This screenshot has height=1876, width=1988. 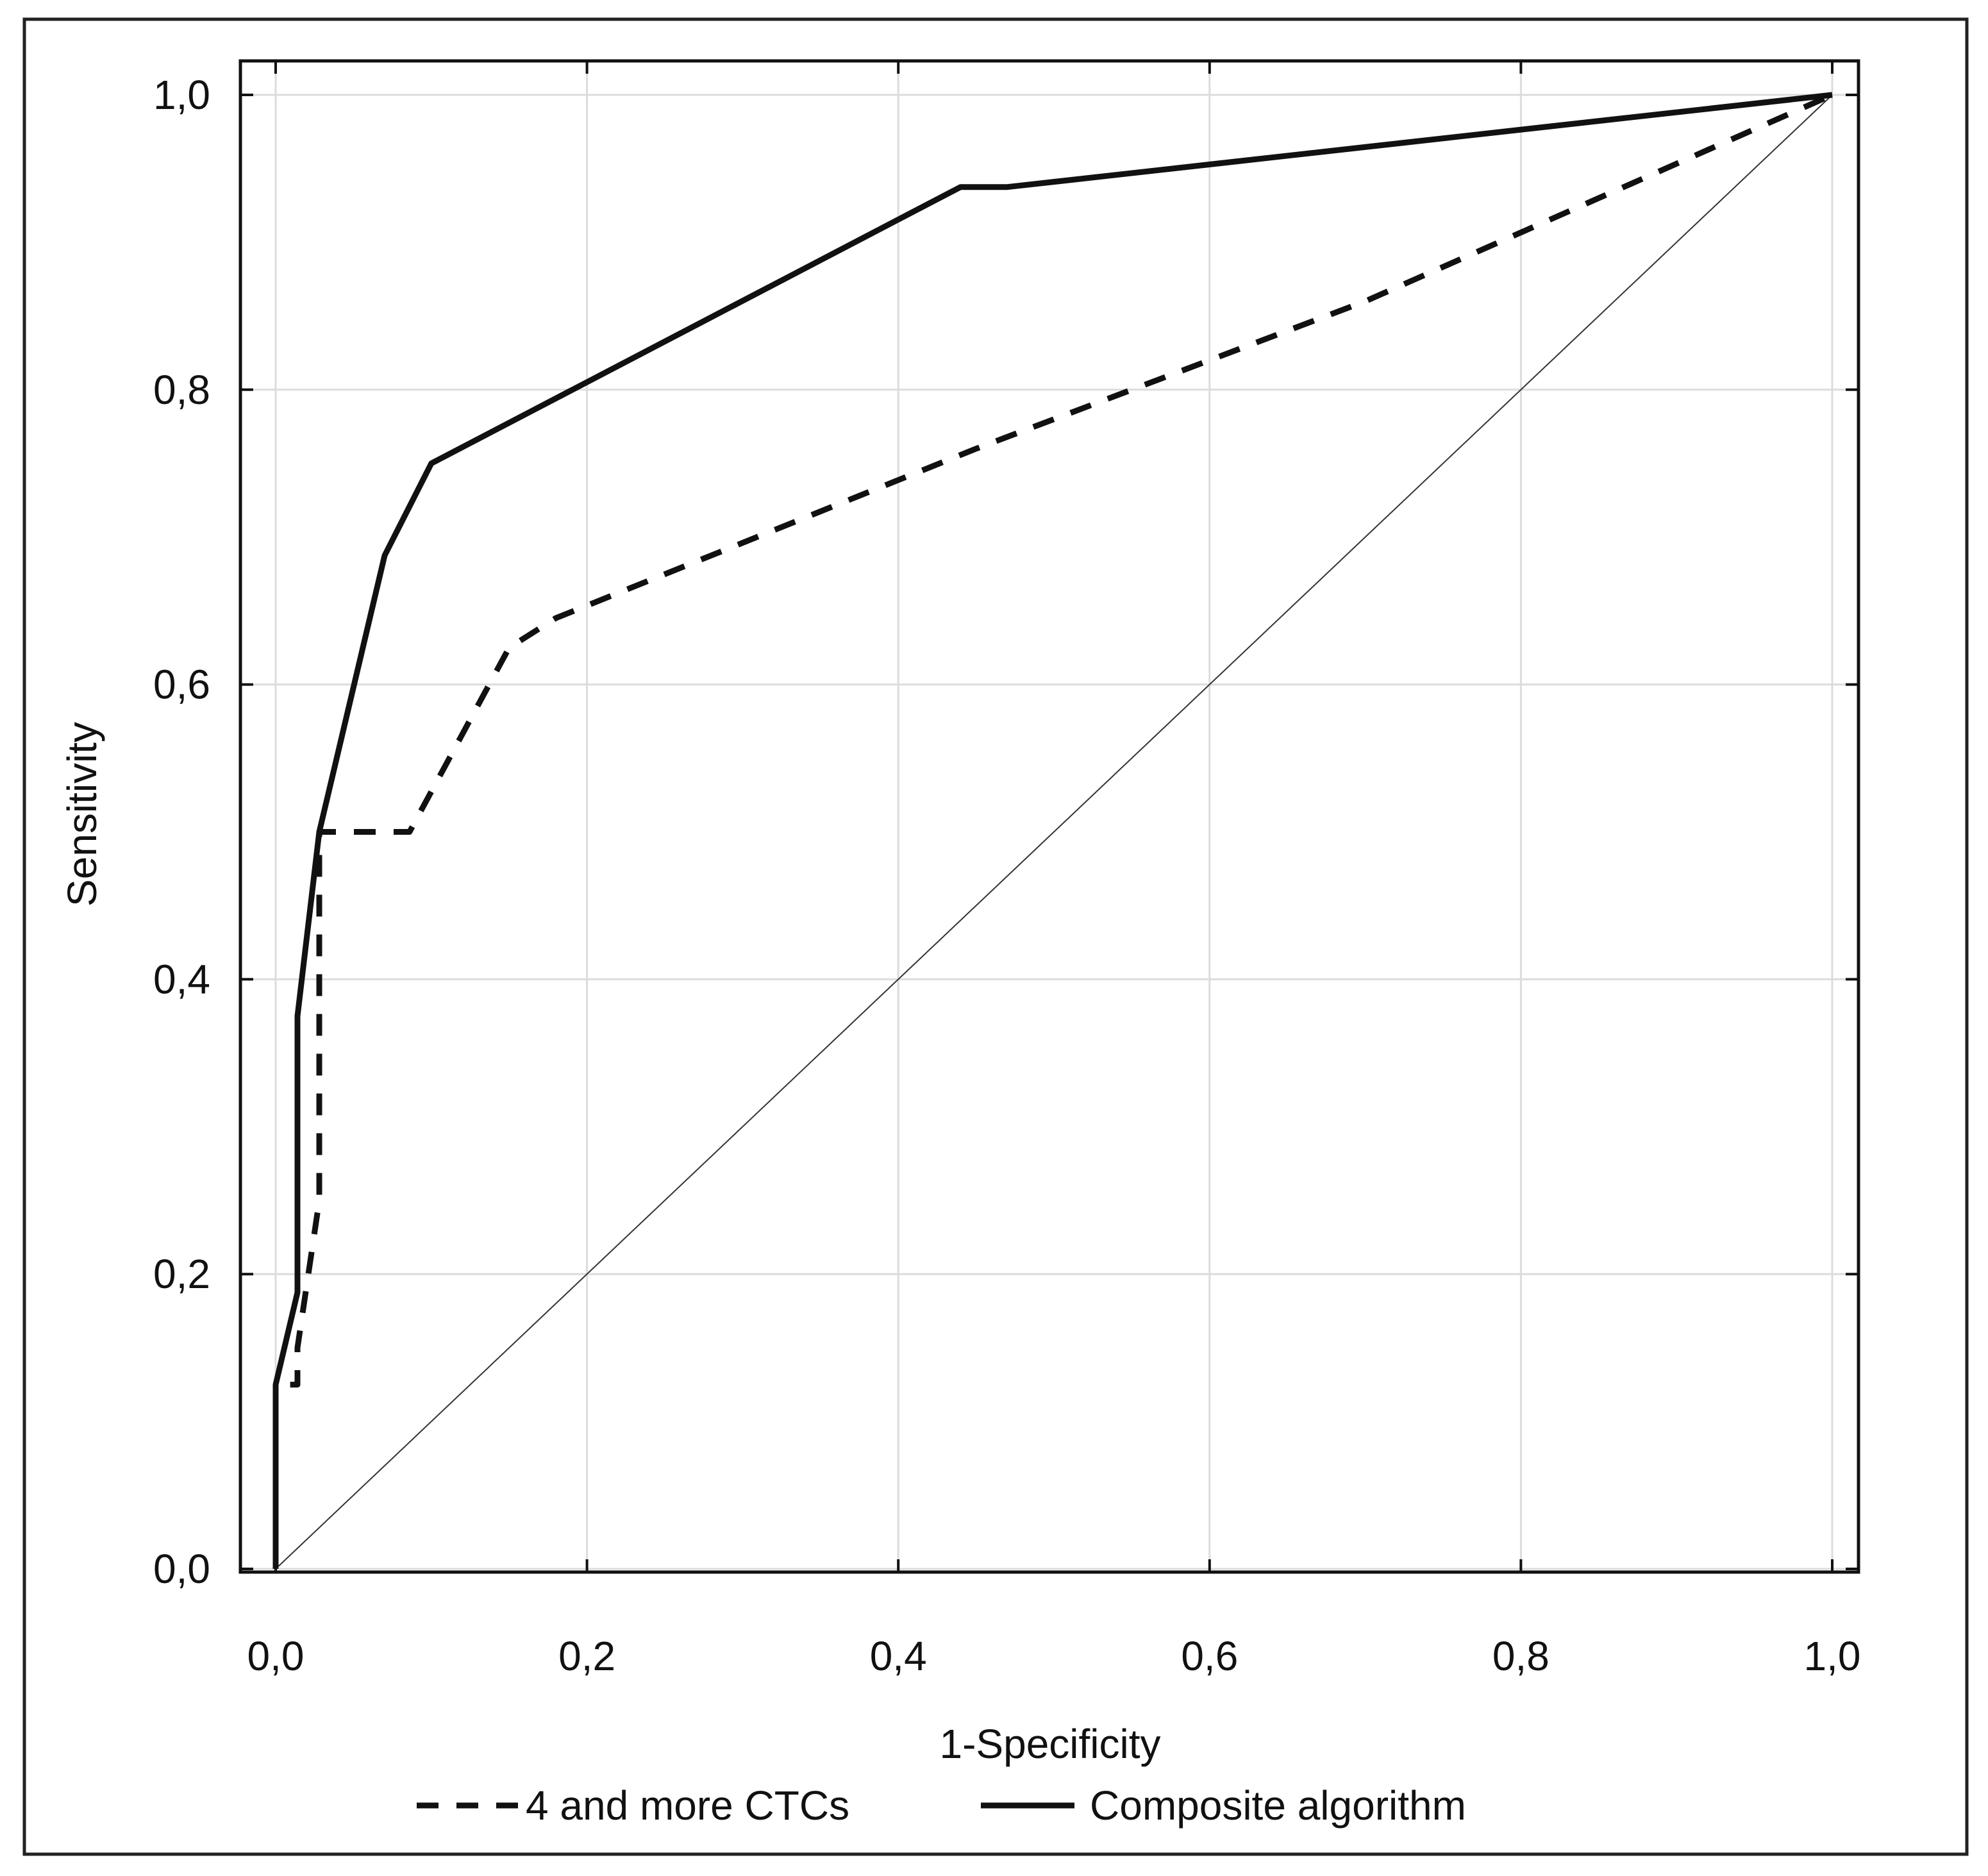 I want to click on y-tick-label: 1,0, so click(x=182, y=95).